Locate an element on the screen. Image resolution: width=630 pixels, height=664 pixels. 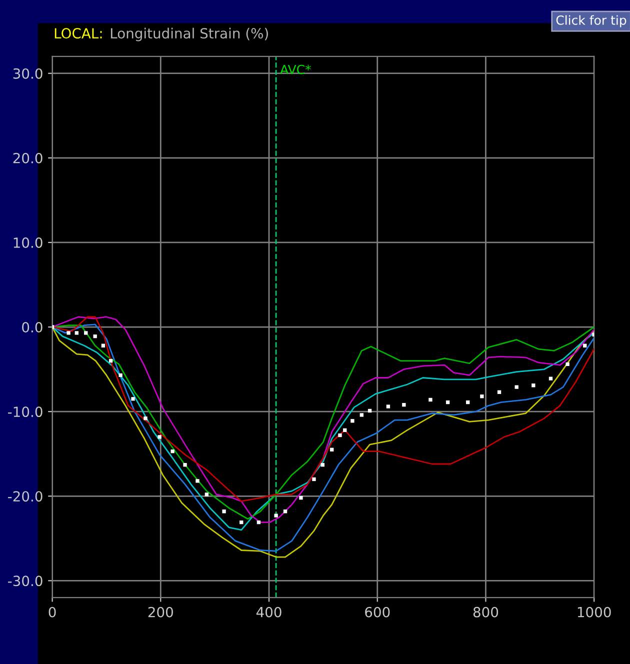
y-tick-label: 30.0 is located at coordinates (27, 73).